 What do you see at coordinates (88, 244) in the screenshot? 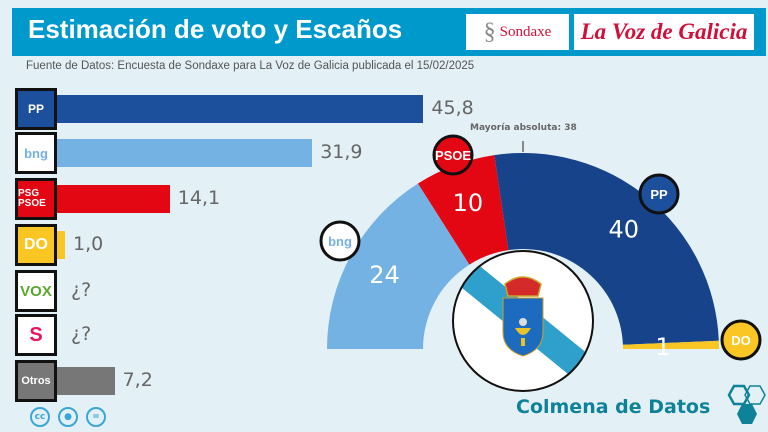
I see `bar-value-label: 1,0` at bounding box center [88, 244].